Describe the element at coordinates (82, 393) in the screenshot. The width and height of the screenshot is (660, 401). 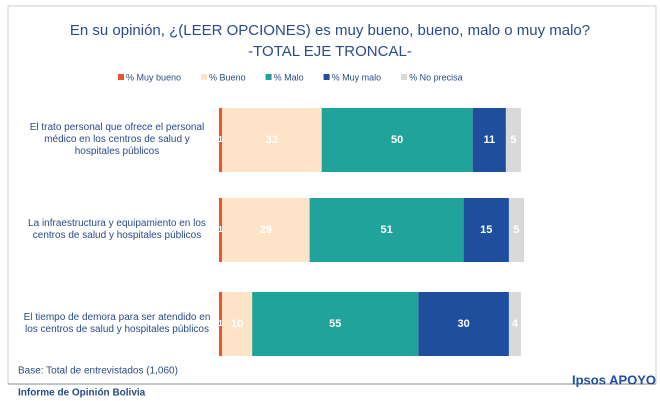
I see `footer: Informe de Opinión Bolivia` at that location.